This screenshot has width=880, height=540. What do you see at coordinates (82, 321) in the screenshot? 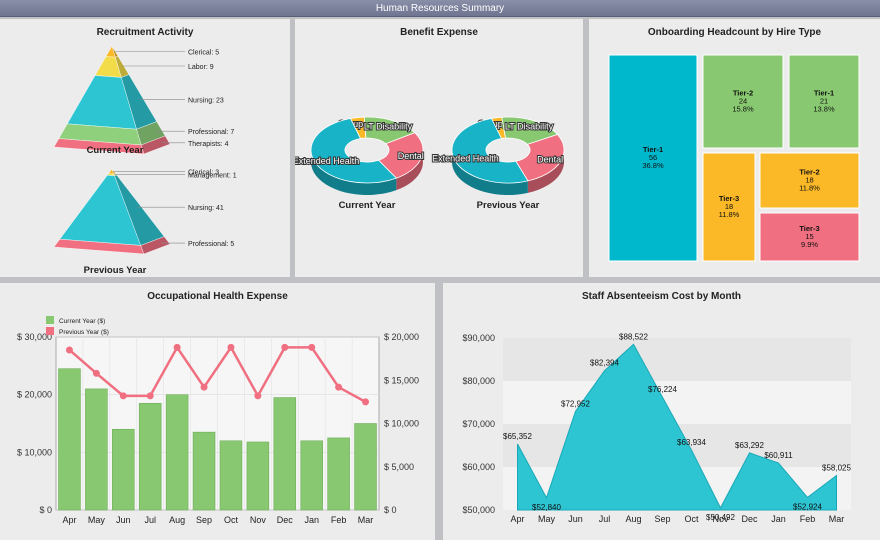
I see `occupational-legend-label: Current Year ($)` at bounding box center [82, 321].